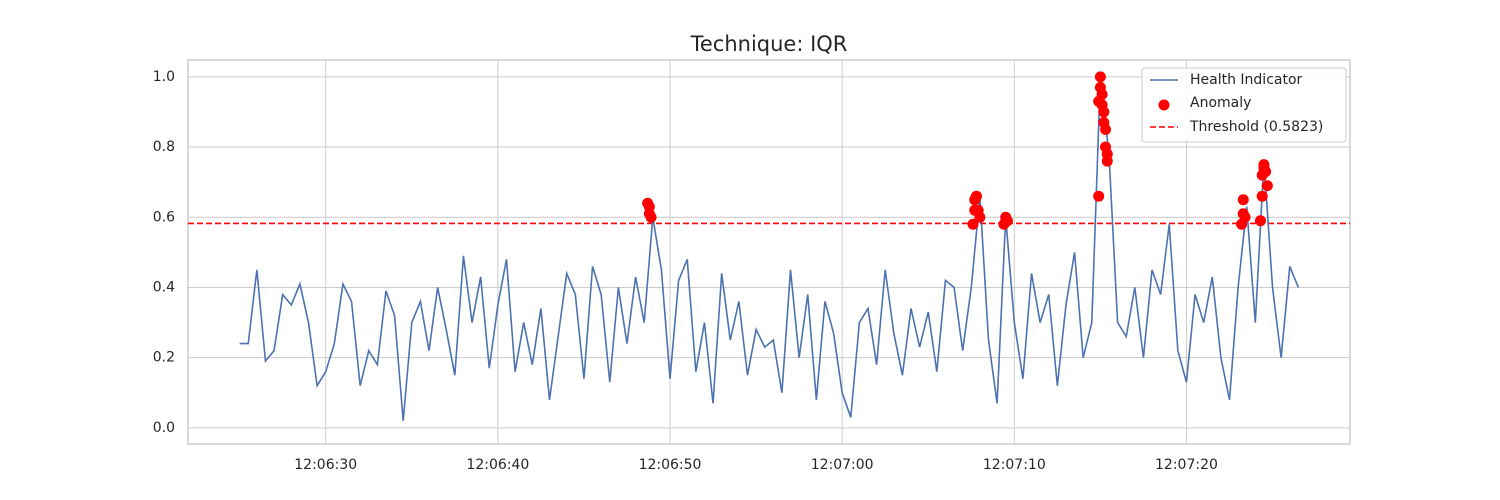 The width and height of the screenshot is (1500, 500). What do you see at coordinates (164, 428) in the screenshot?
I see `y-tick-label: 0.0` at bounding box center [164, 428].